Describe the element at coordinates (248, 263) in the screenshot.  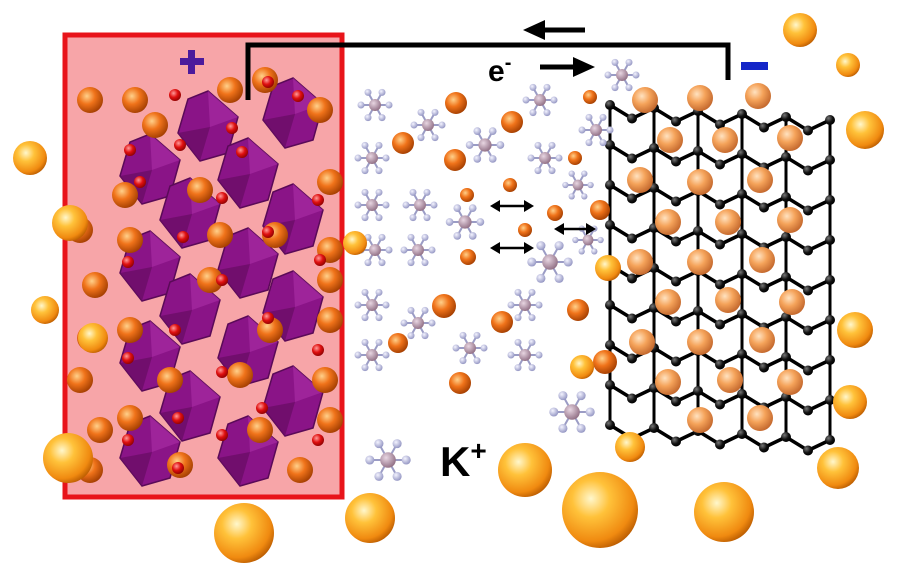
I see `octahedron-shape` at that location.